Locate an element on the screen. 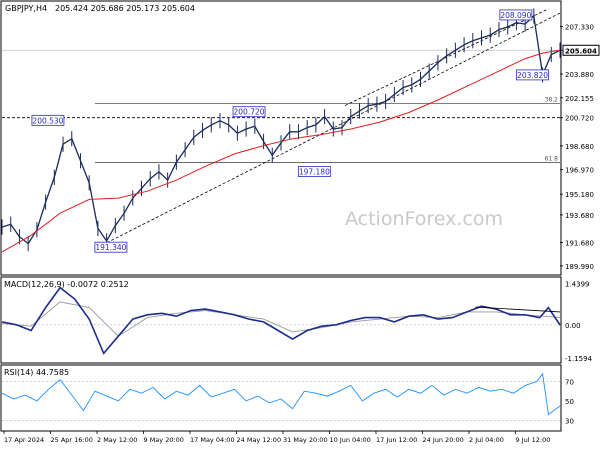 This screenshot has width=600, height=454. macd-tick-label: 1.4399 is located at coordinates (577, 285).